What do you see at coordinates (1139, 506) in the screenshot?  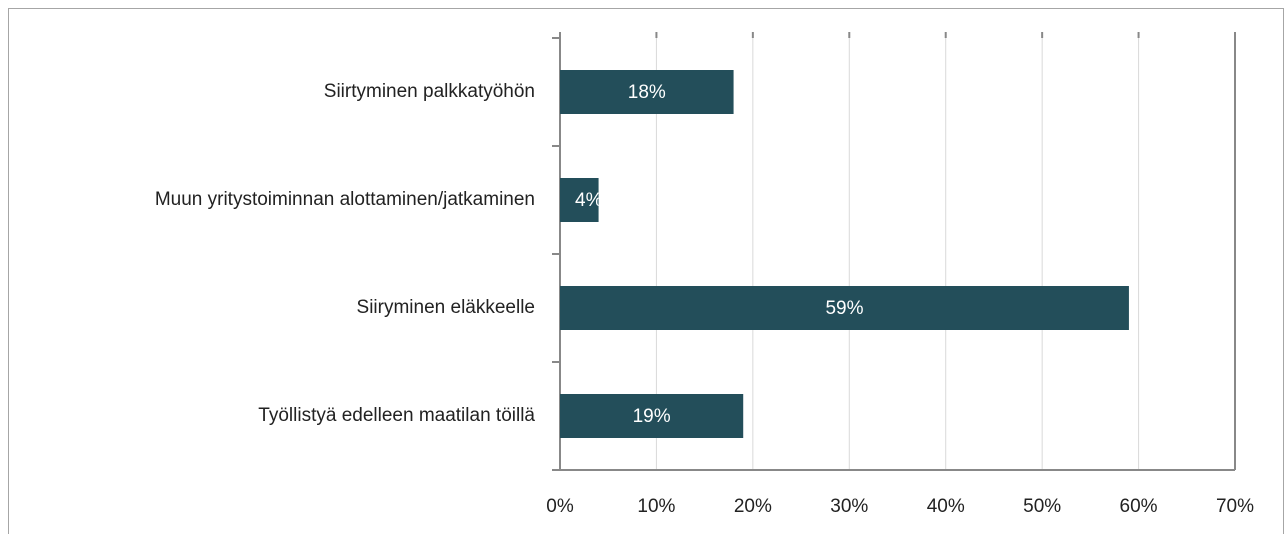 I see `x-tick-label: 60%` at bounding box center [1139, 506].